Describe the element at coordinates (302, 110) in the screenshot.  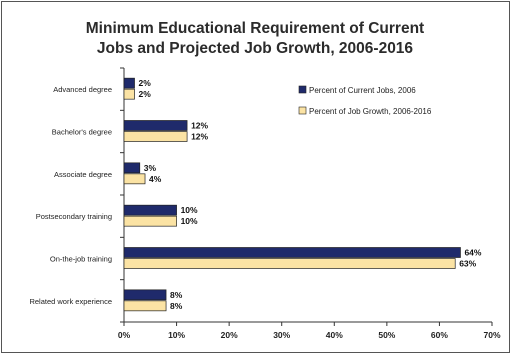
I see `legend-swatch-job-growth` at that location.